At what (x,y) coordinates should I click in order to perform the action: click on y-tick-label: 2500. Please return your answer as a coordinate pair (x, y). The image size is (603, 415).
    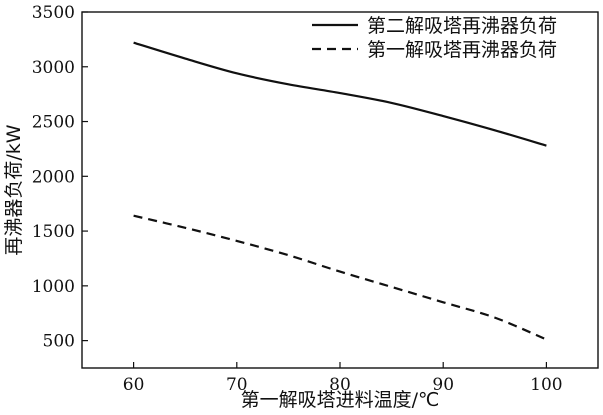
    Looking at the image, I should click on (53, 123).